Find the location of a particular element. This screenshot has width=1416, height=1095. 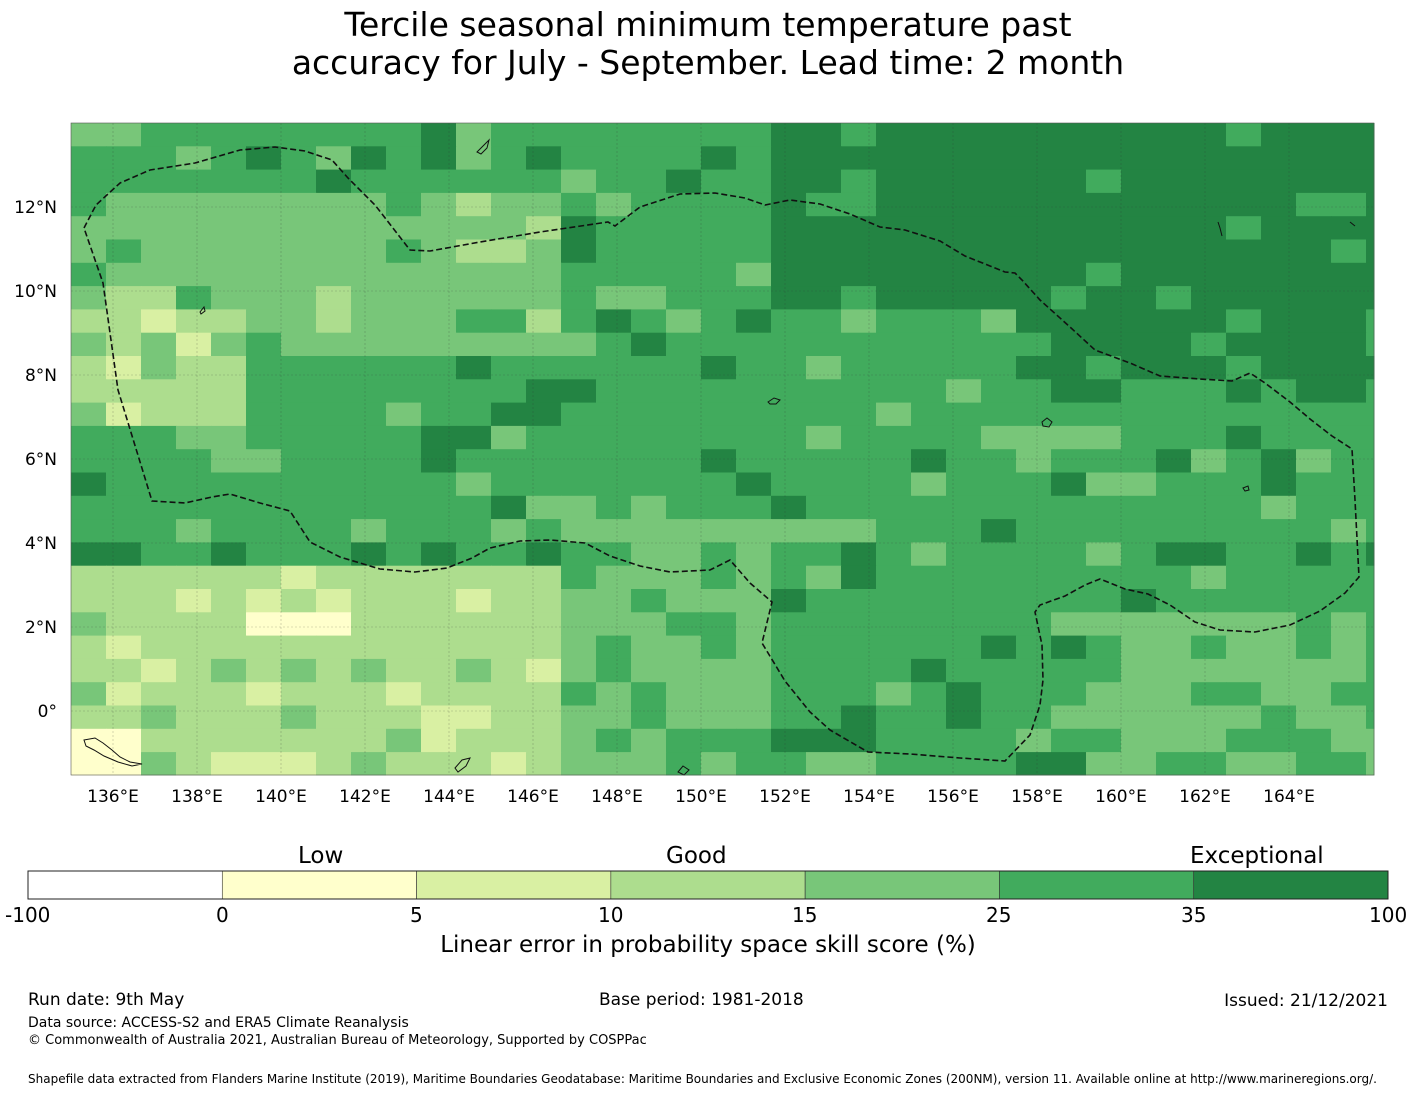

bougainville-coast is located at coordinates (683, 770).